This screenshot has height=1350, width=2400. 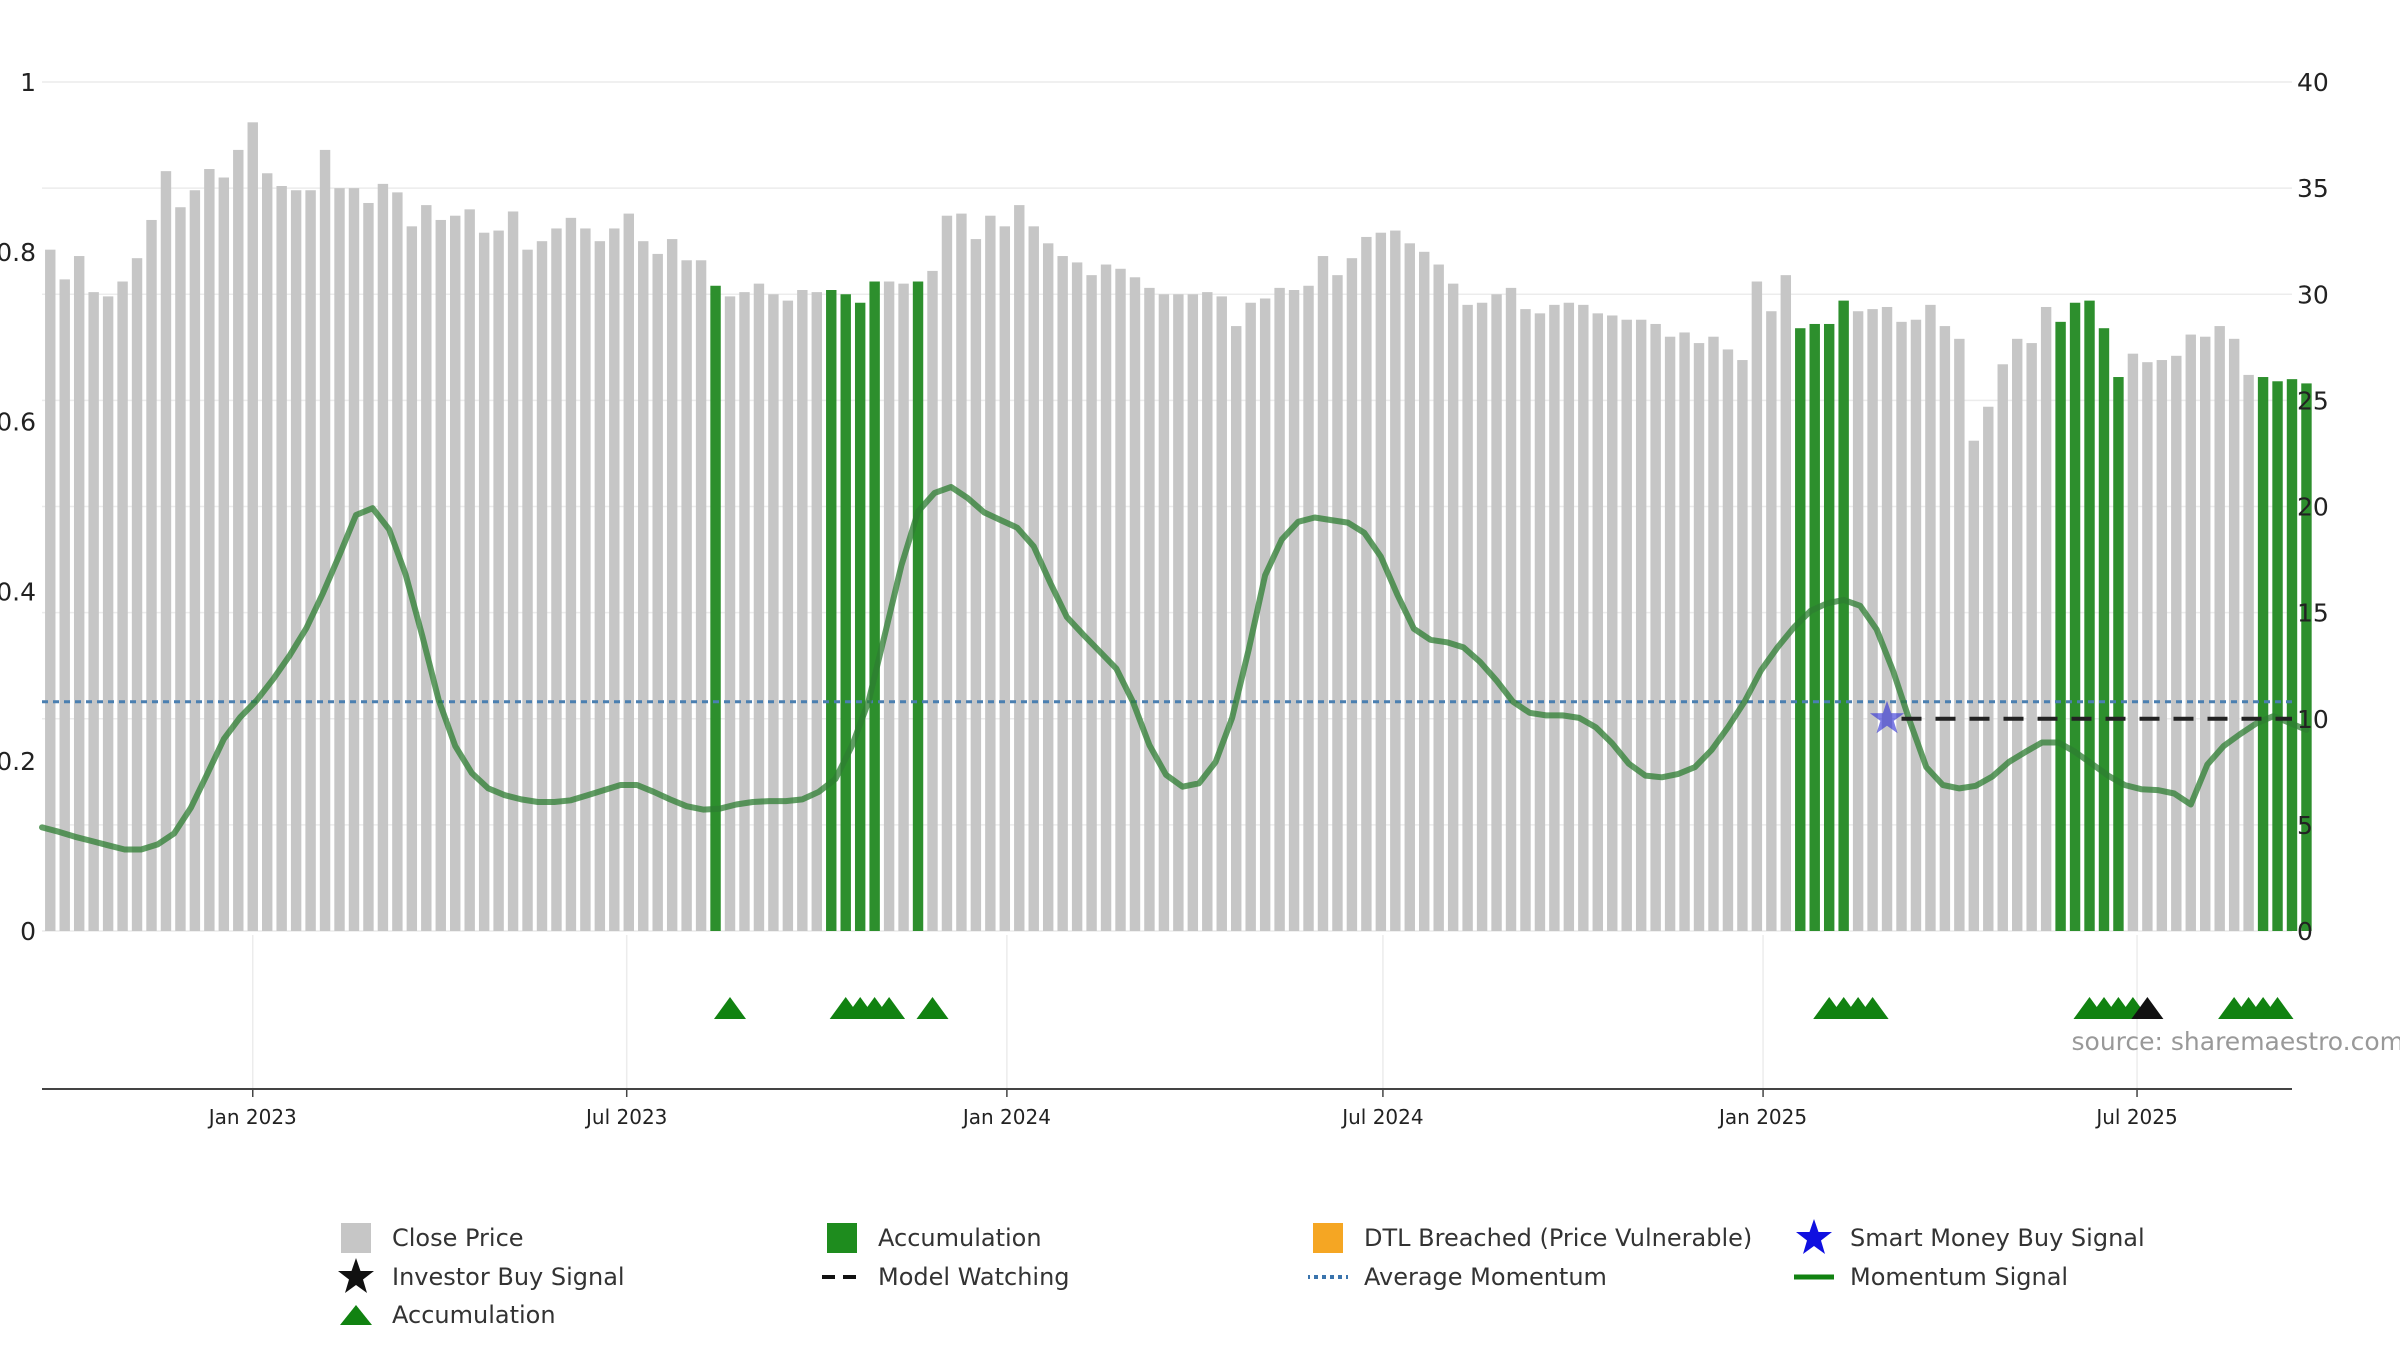 I want to click on left-axis-tick-label: 0.2, so click(x=18, y=761).